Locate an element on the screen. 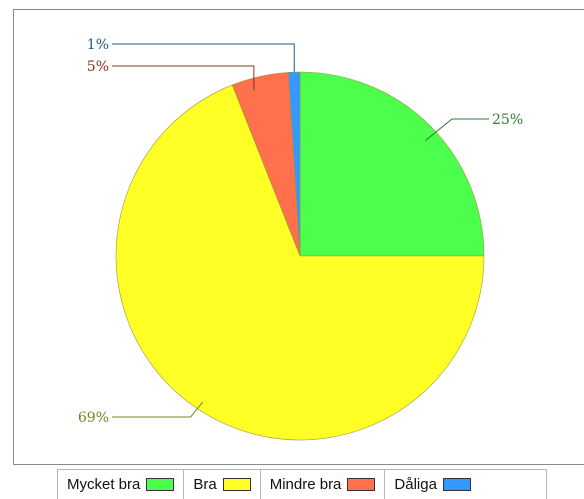 The height and width of the screenshot is (499, 584). data-label: 5% is located at coordinates (98, 67).